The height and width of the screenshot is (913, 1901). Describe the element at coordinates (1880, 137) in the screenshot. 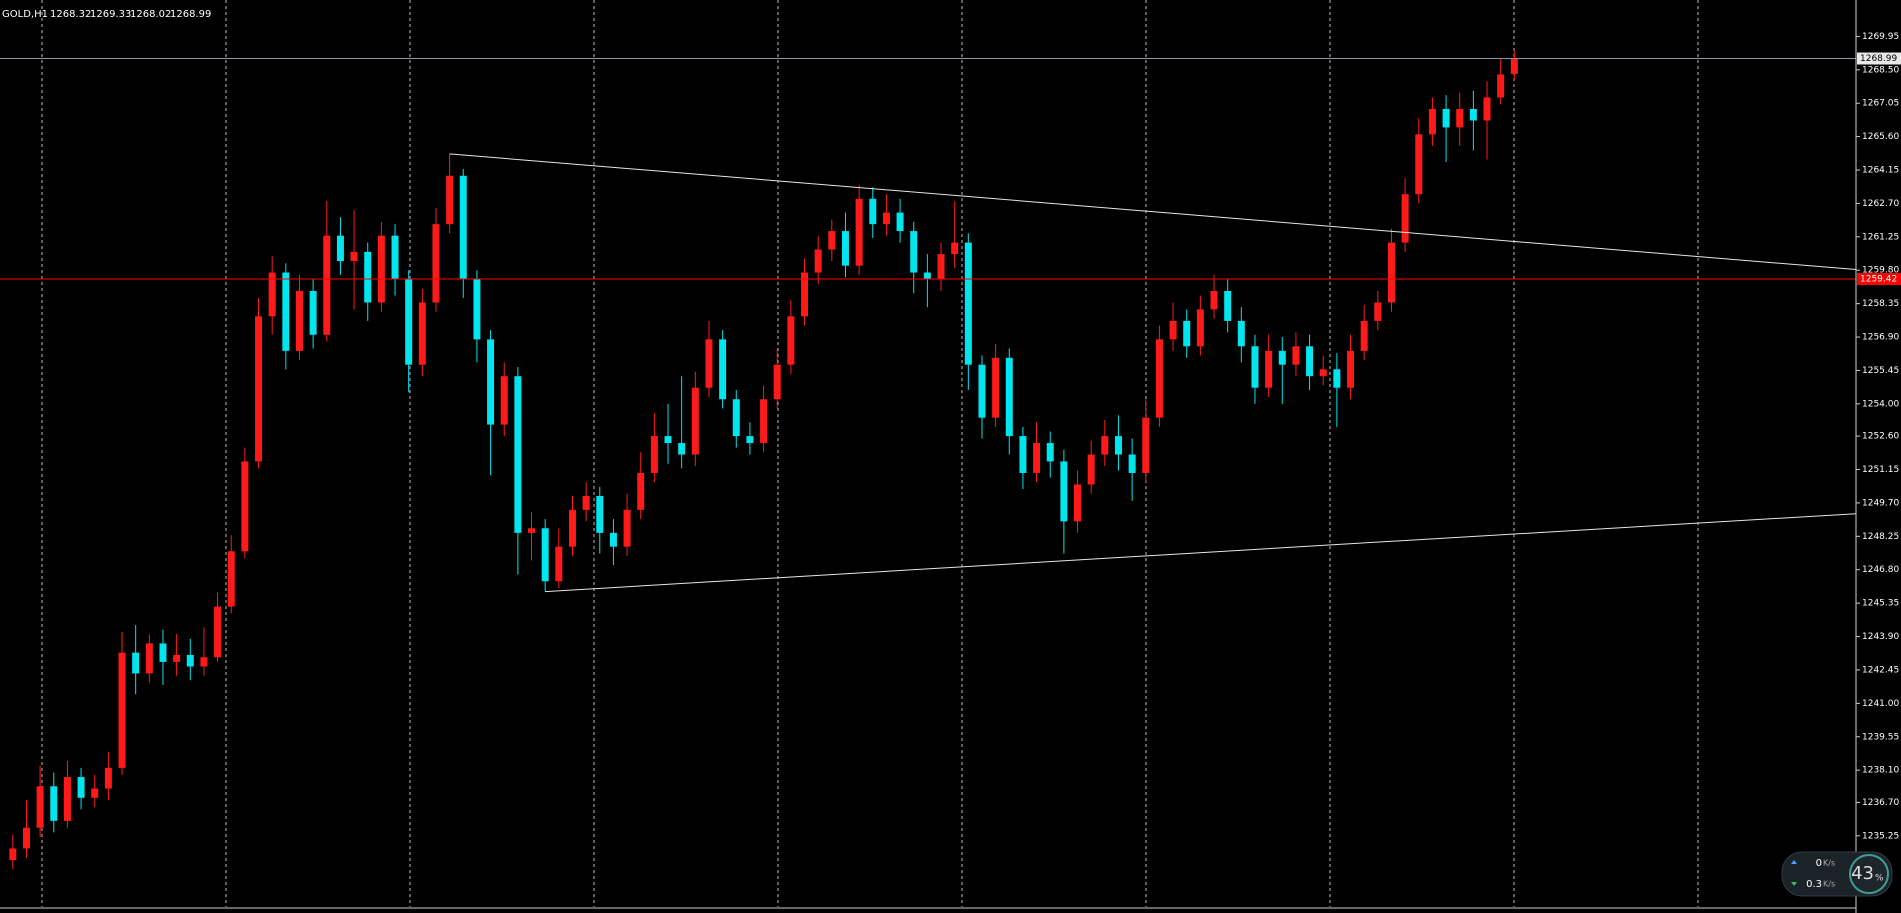

I see `y-tick-label: 1265.60` at that location.